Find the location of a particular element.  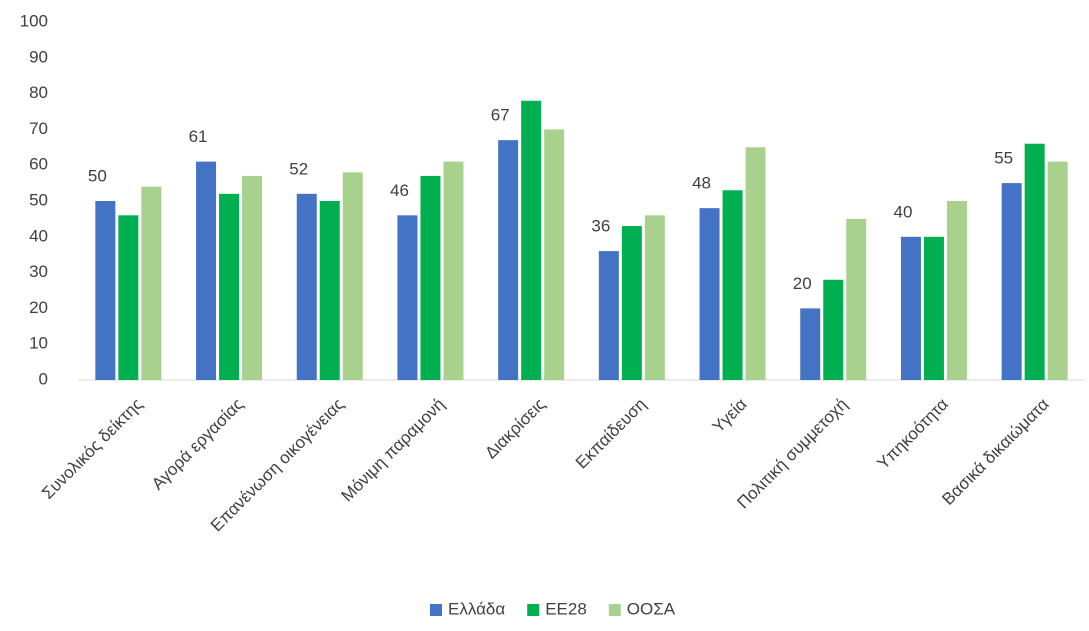

y-tick-label: 30 is located at coordinates (38, 271).